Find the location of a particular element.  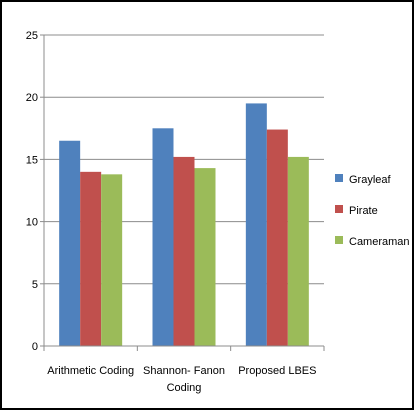

x-tick-label: Shannon- Fanon is located at coordinates (184, 371).